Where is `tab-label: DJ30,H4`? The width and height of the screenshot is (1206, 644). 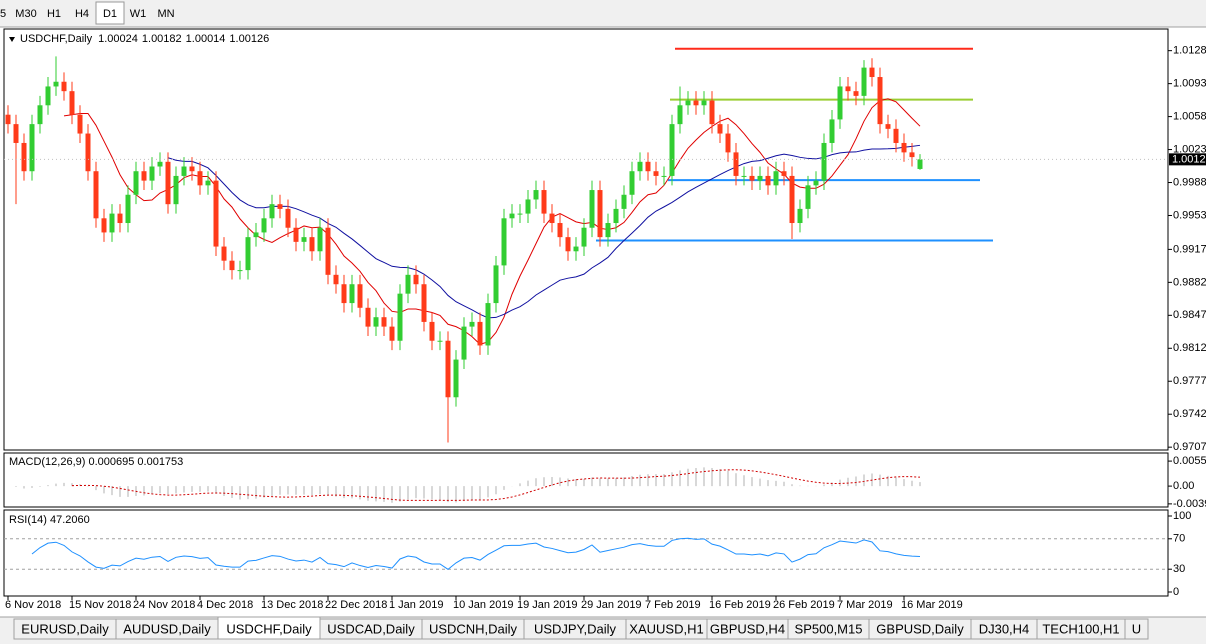 tab-label: DJ30,H4 is located at coordinates (1004, 628).